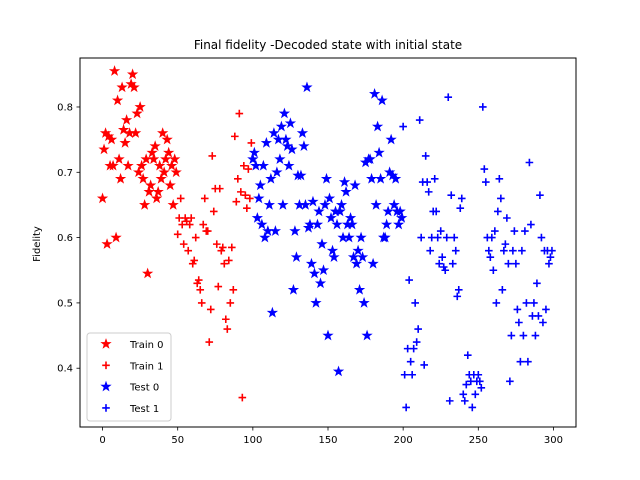 Image resolution: width=640 pixels, height=480 pixels. I want to click on legend-label: Train 1, so click(146, 366).